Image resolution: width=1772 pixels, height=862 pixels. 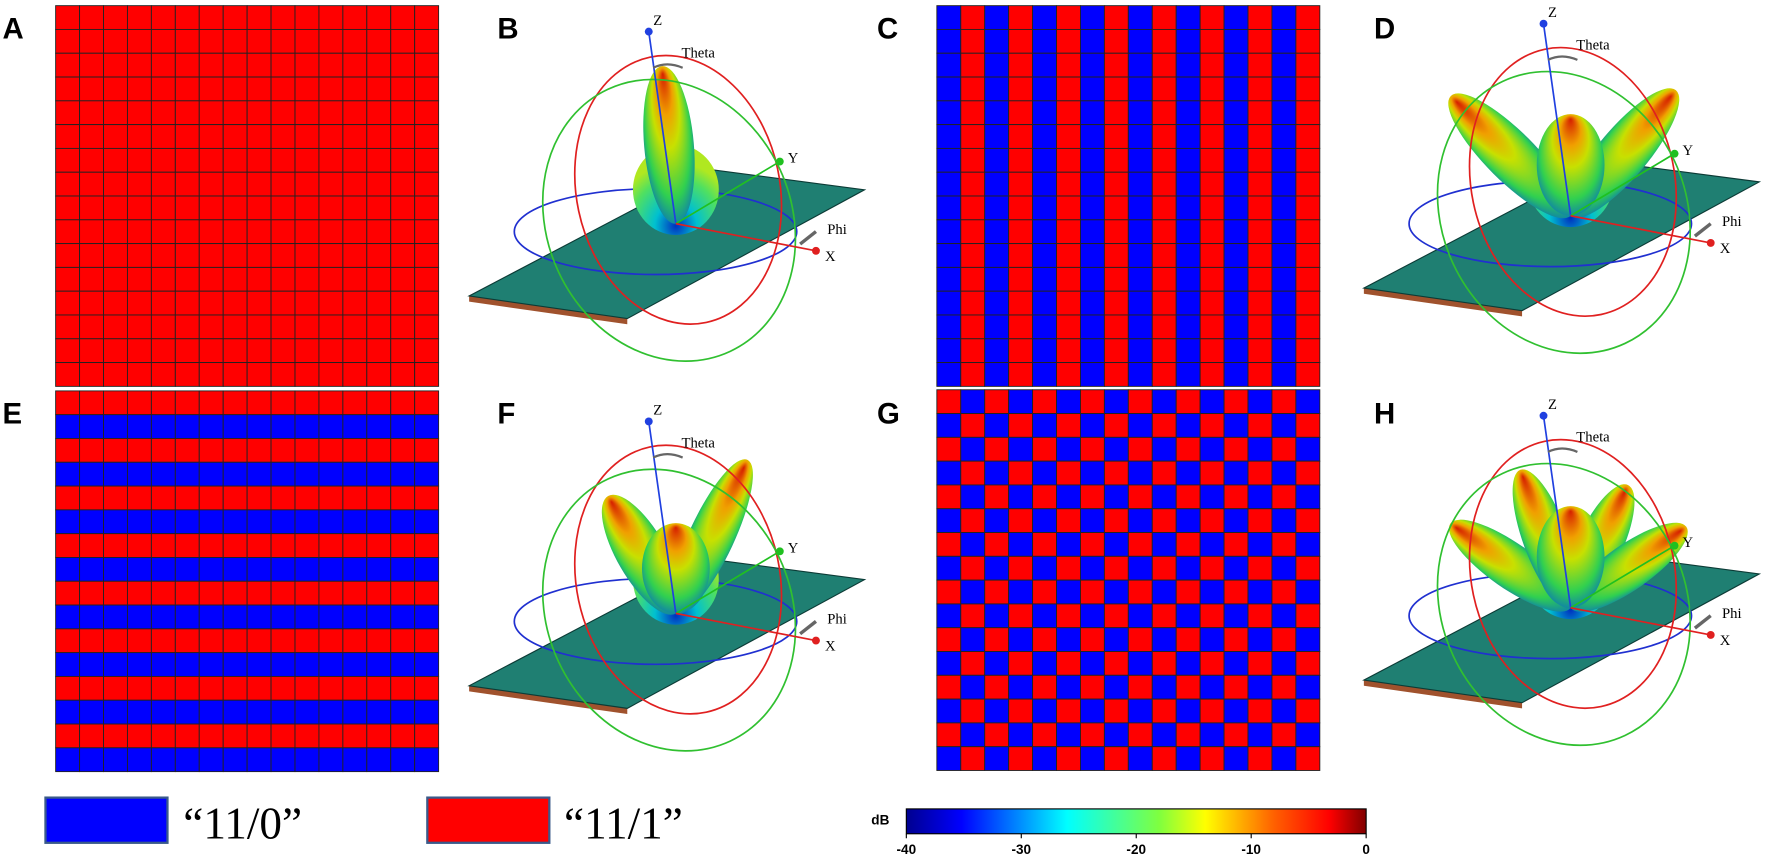 What do you see at coordinates (808, 238) in the screenshot?
I see `phi-arrow` at bounding box center [808, 238].